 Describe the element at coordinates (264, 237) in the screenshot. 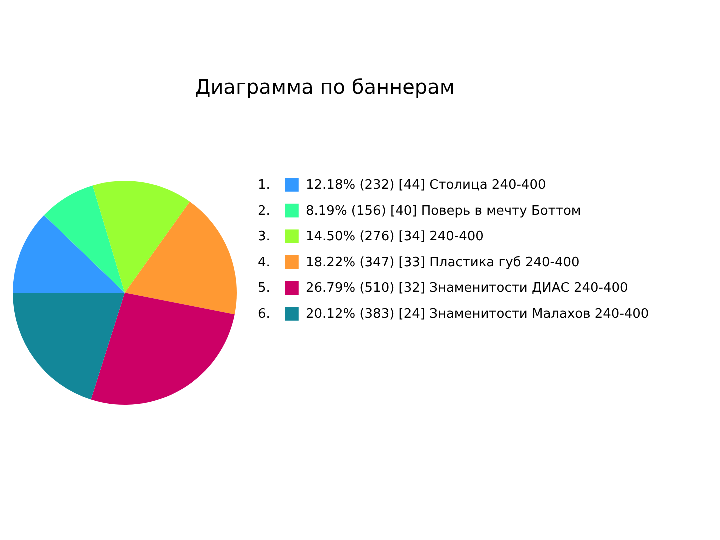

I see `text: 3.` at that location.